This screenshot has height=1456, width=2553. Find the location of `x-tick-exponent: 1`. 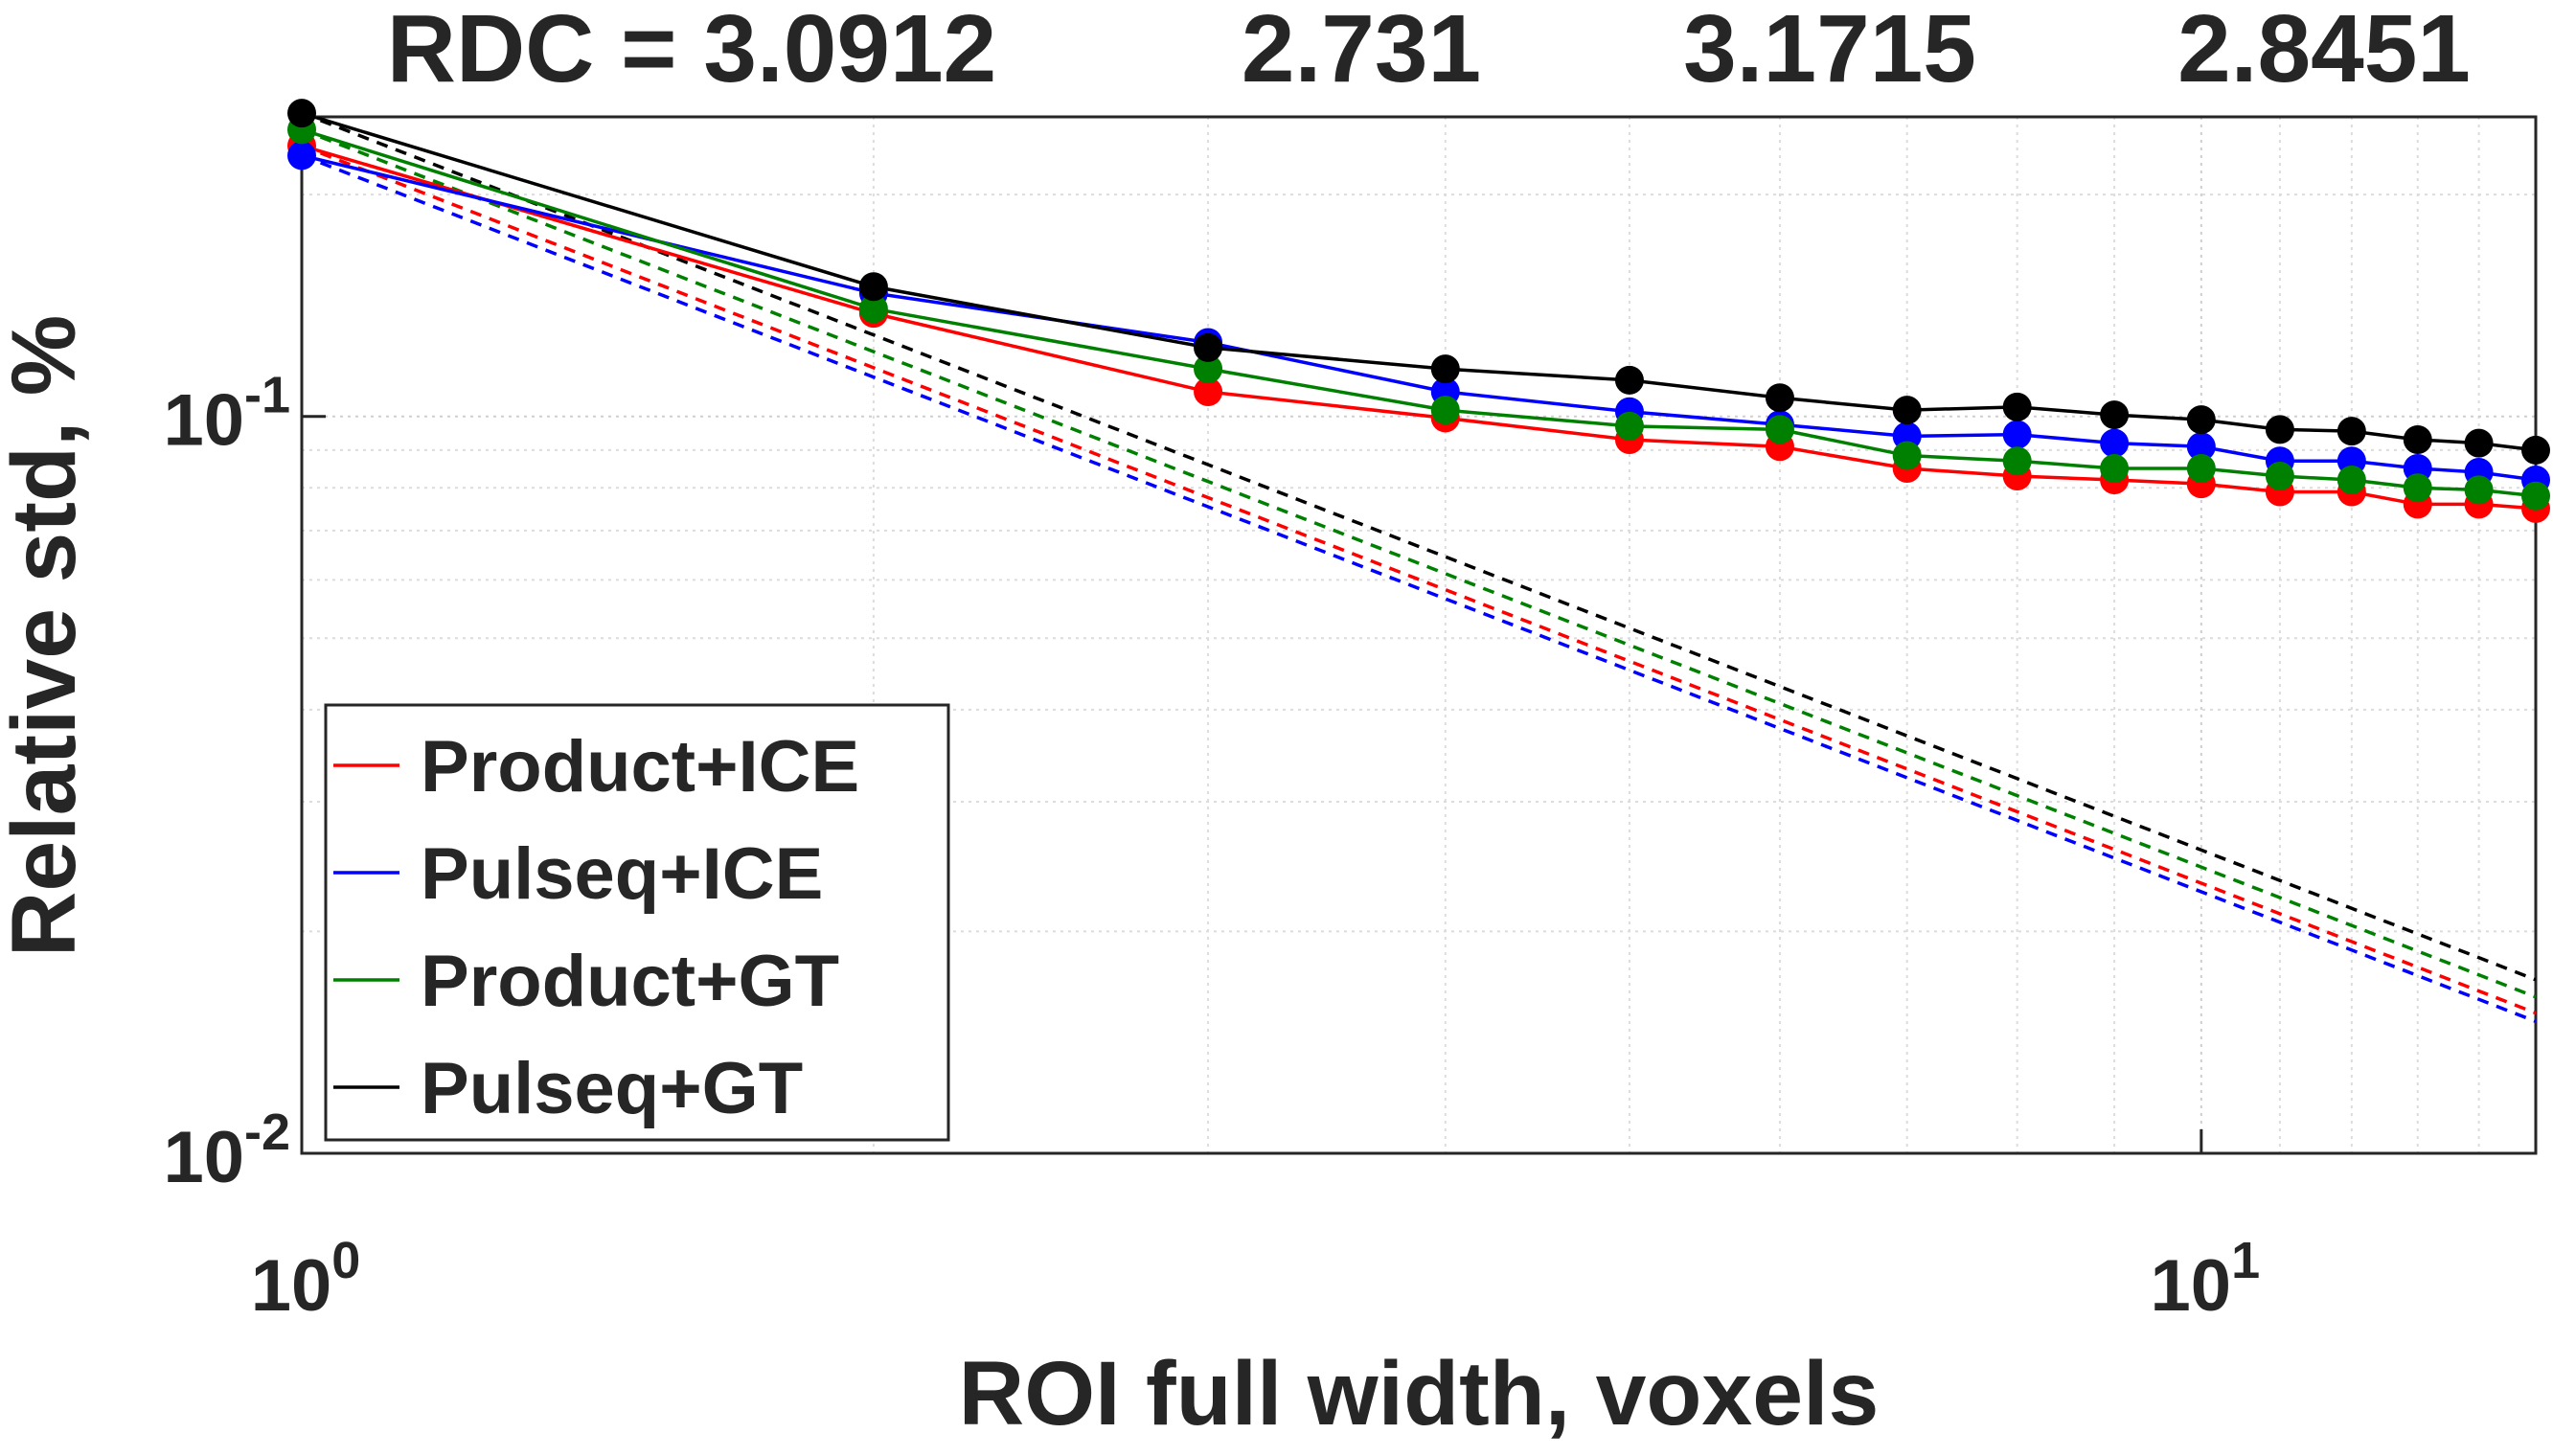

x-tick-exponent: 1 is located at coordinates (2245, 1260).